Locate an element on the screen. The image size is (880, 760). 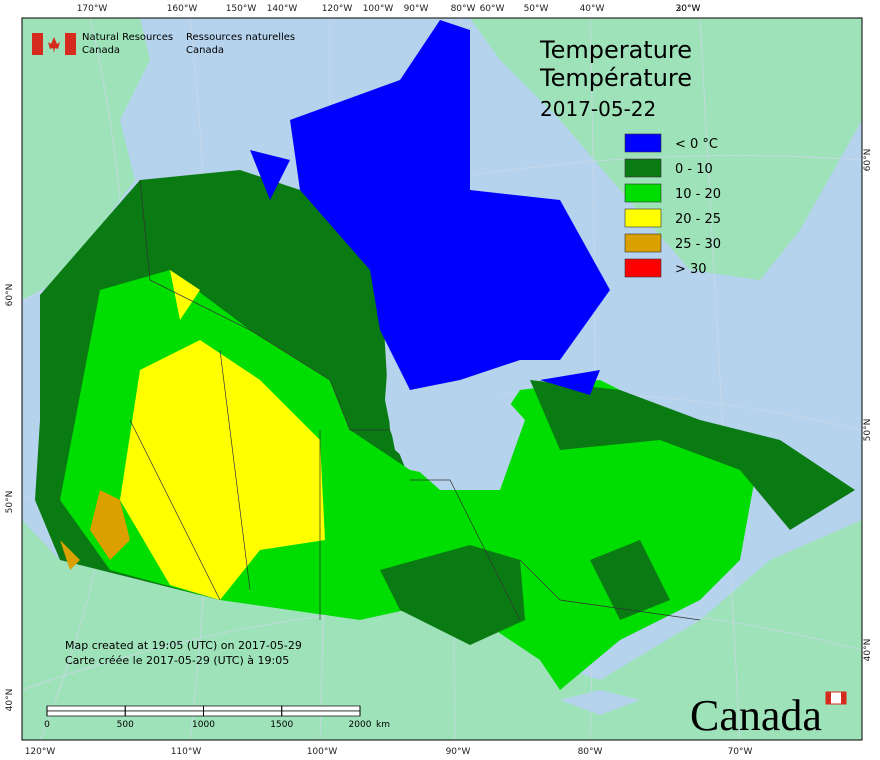
agency-fr: Ressources naturelles is located at coordinates (240, 37).